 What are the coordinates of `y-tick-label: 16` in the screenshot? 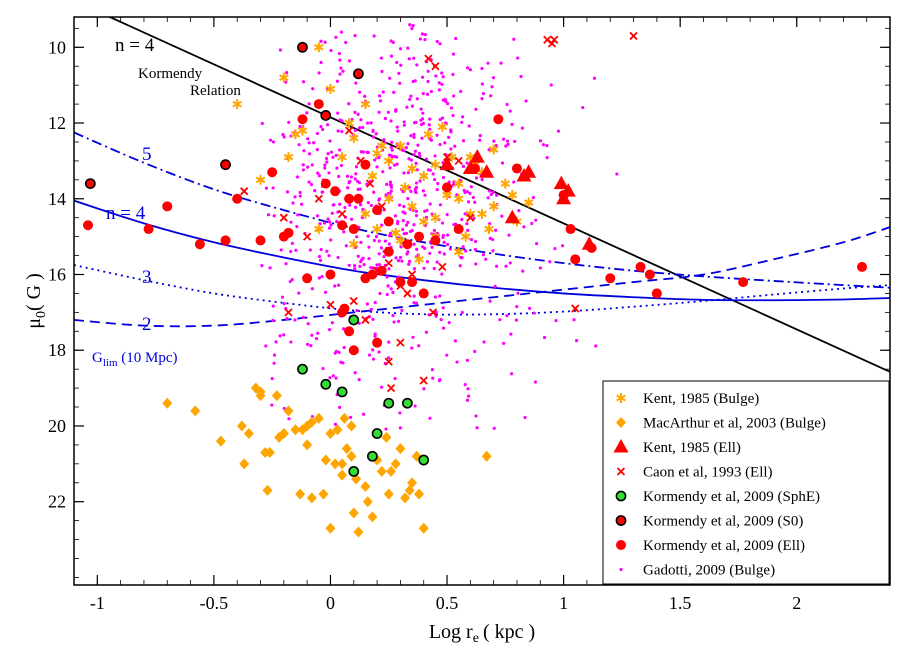 It's located at (57, 274).